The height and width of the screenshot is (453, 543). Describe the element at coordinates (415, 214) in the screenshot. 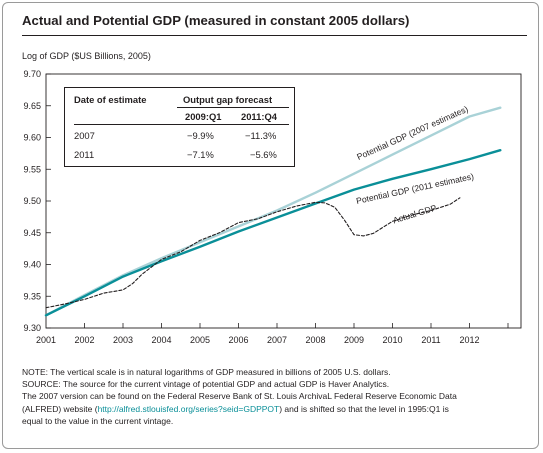

I see `label-actual-gdp: Actual GDP` at that location.